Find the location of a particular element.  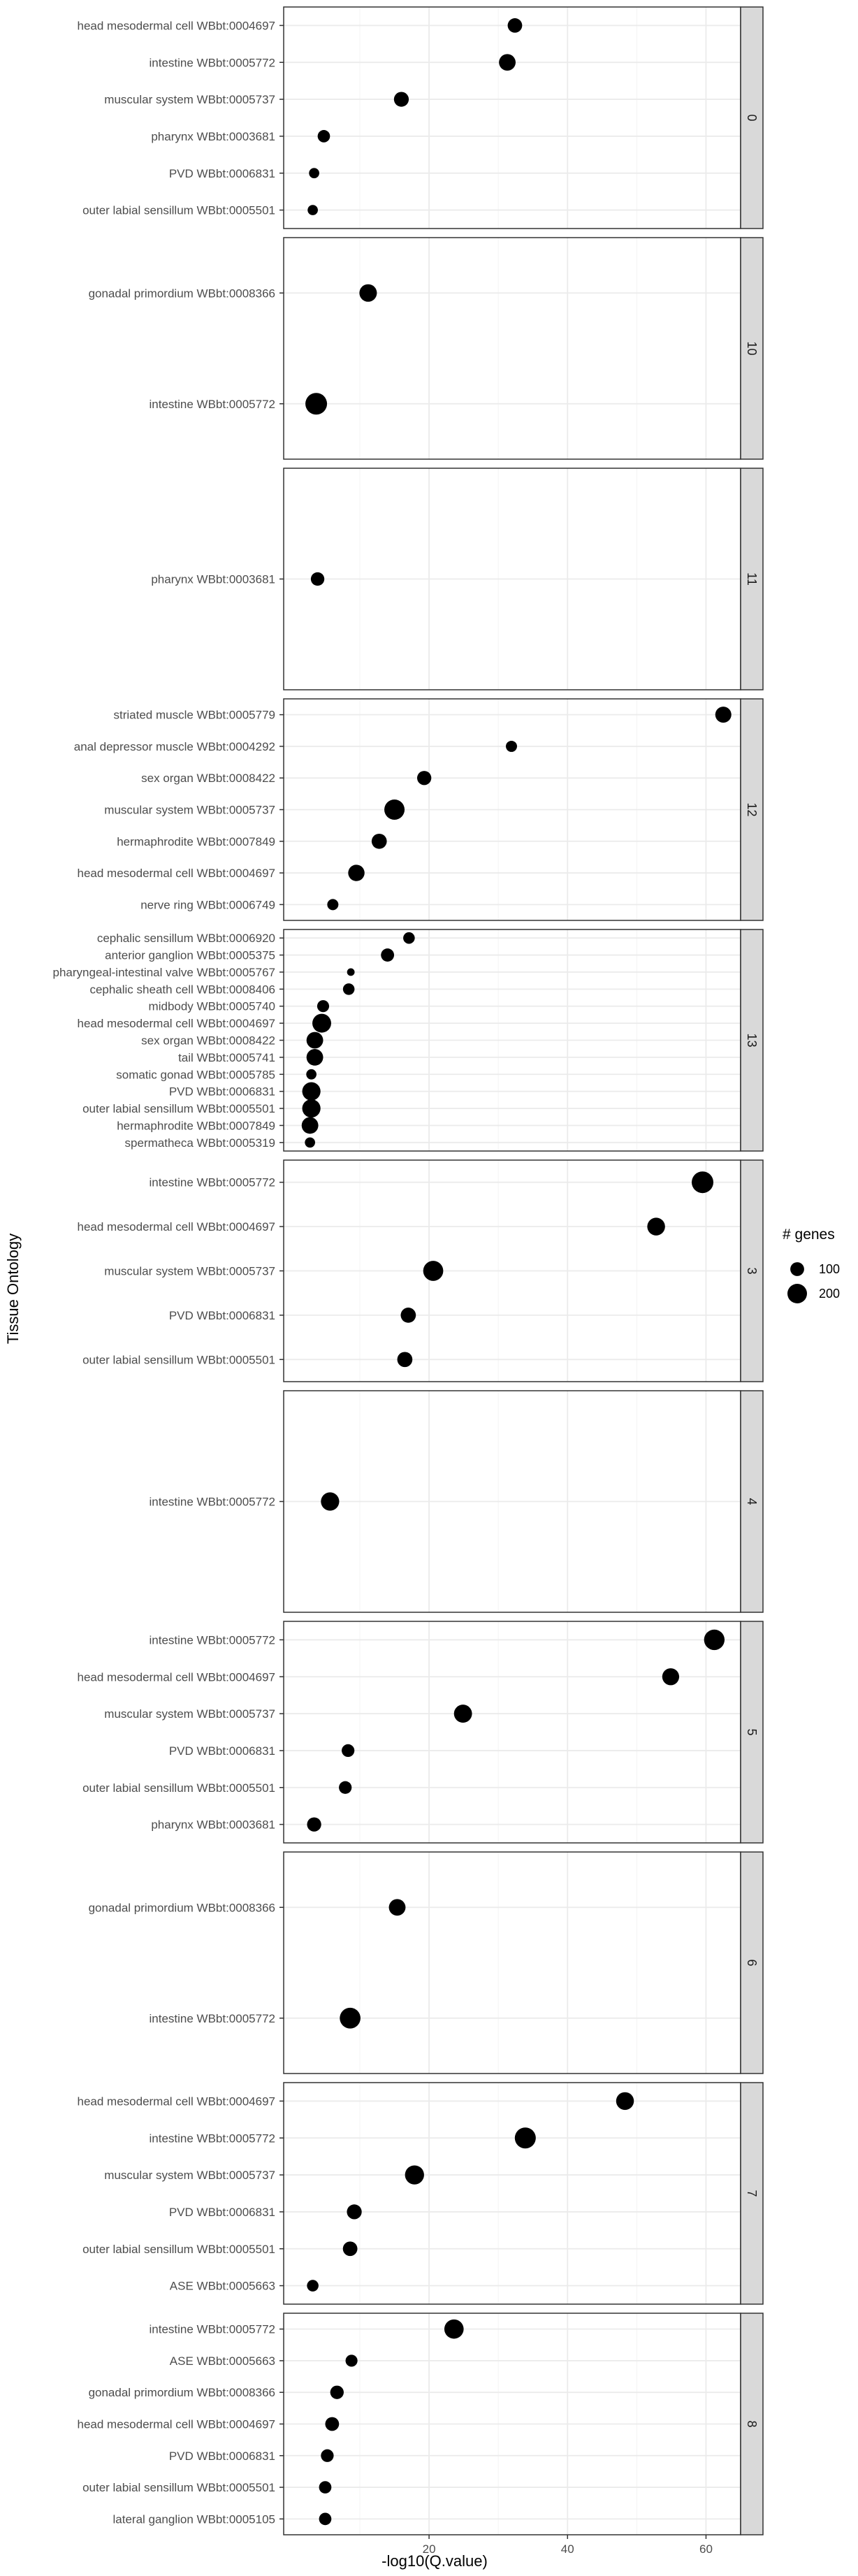

y-tick-label: anal depressor muscle WBbt:0004292 is located at coordinates (174, 747).